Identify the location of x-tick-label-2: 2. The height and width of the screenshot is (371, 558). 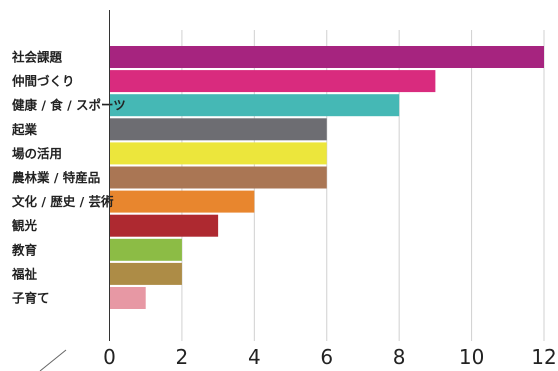
(182, 357).